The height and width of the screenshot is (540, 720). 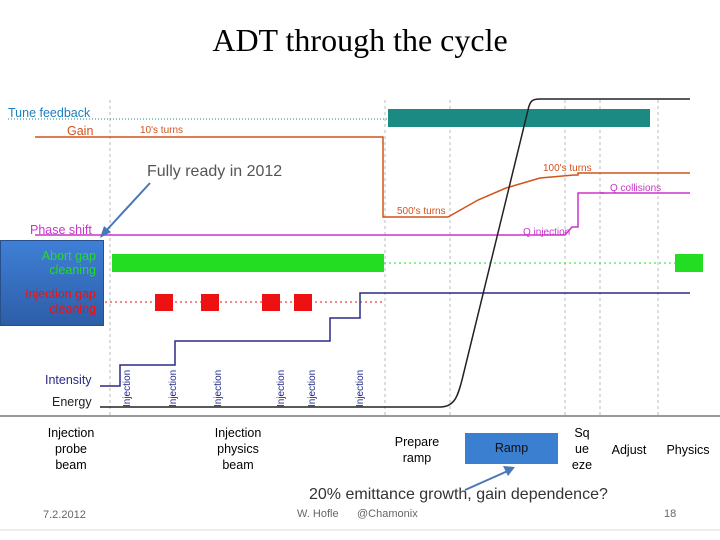 I want to click on phase-ramp-box: Ramp, so click(x=511, y=448).